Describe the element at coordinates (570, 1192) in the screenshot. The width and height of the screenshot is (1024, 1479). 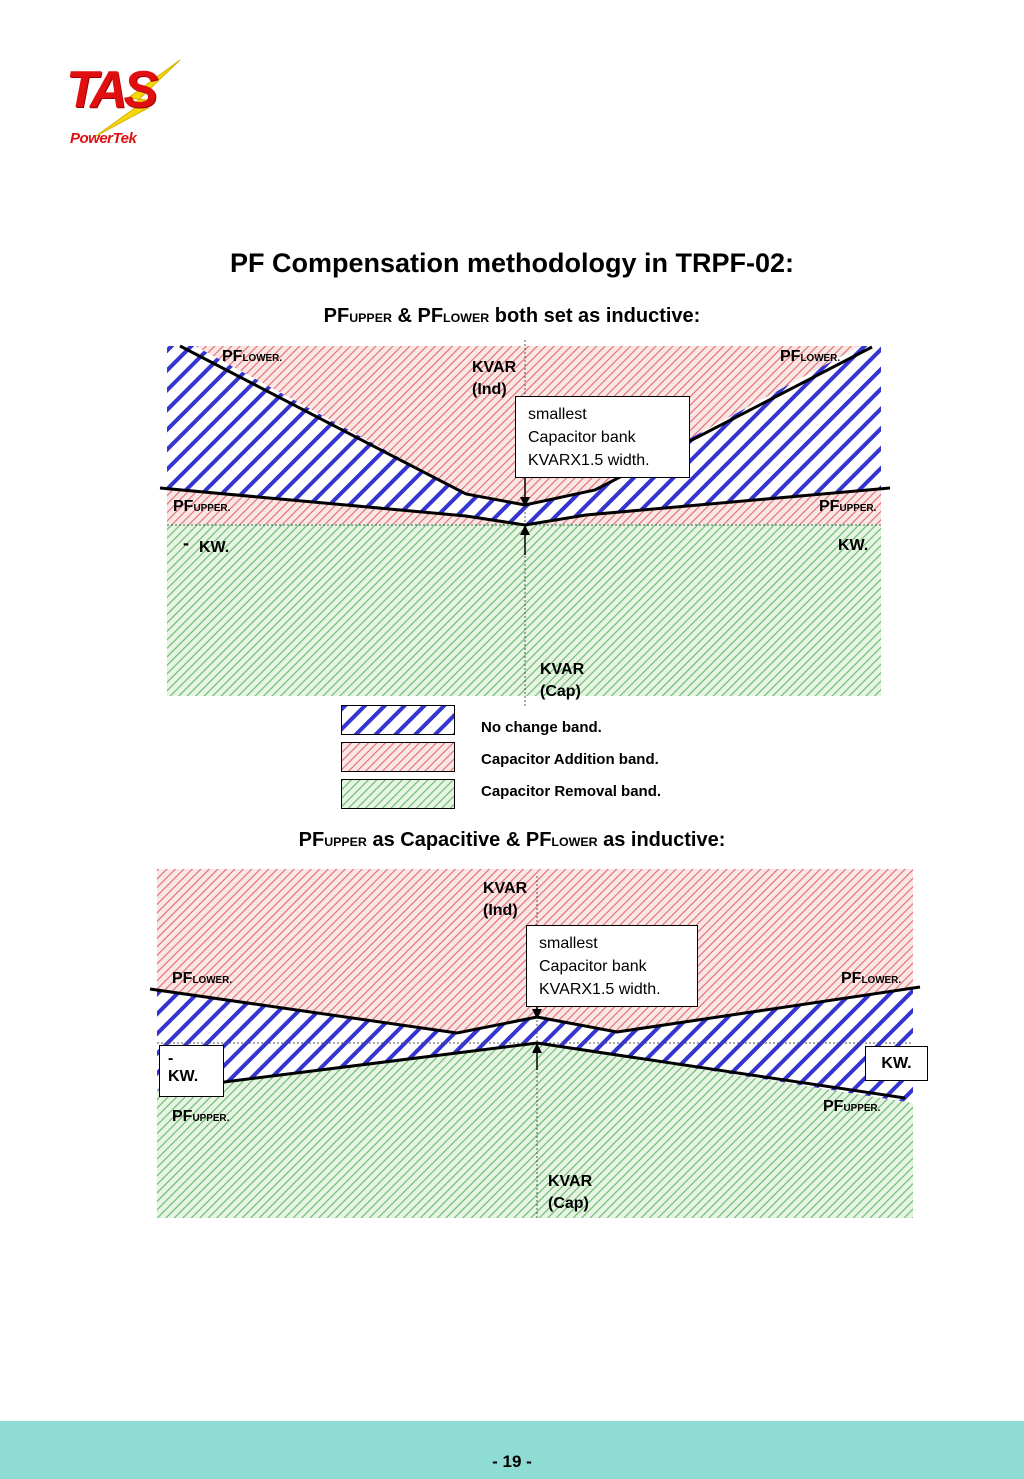
I see `diagram2-kvar-cap-label: KVAR (Cap)` at that location.